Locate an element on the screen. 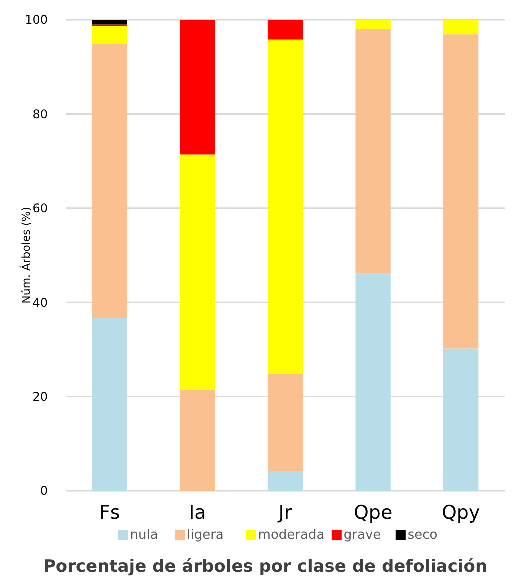 This screenshot has width=521, height=586. x-tick-label: Qpe is located at coordinates (373, 513).